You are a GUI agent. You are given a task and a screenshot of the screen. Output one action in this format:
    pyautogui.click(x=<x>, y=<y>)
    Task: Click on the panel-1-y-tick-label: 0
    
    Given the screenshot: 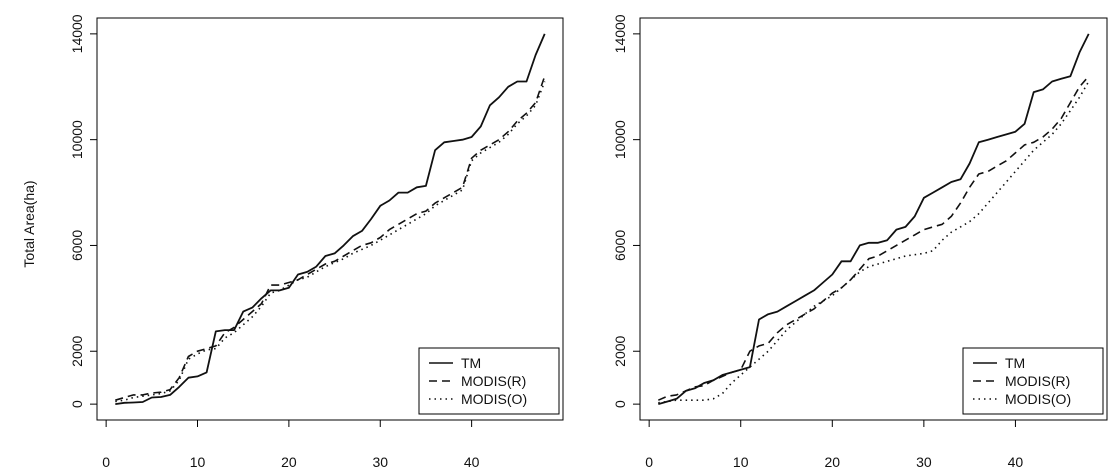 What is the action you would take?
    pyautogui.click(x=77, y=404)
    